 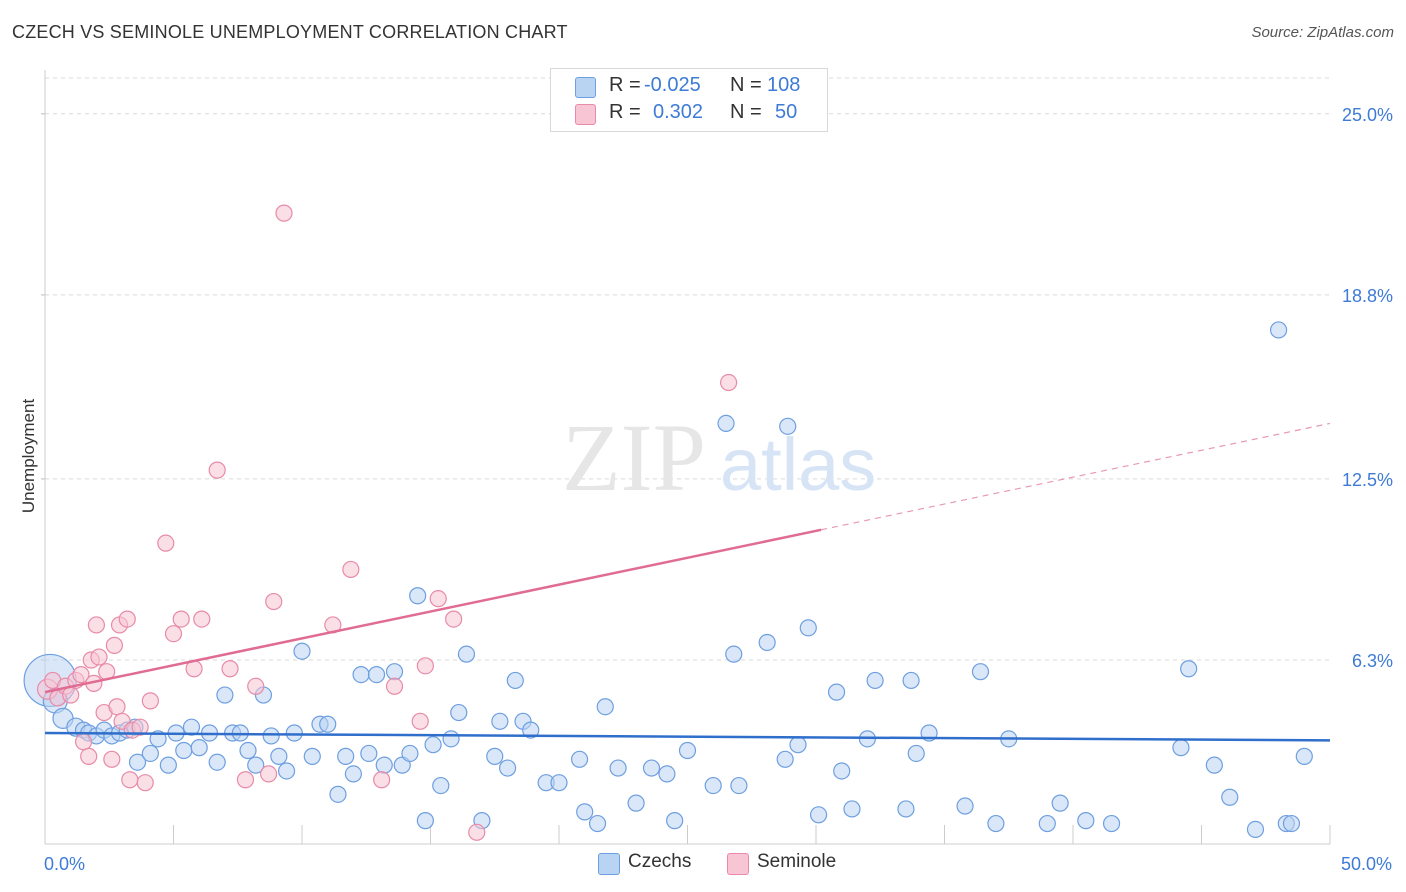 What do you see at coordinates (634, 457) in the screenshot?
I see `watermark-zip: ZIP` at bounding box center [634, 457].